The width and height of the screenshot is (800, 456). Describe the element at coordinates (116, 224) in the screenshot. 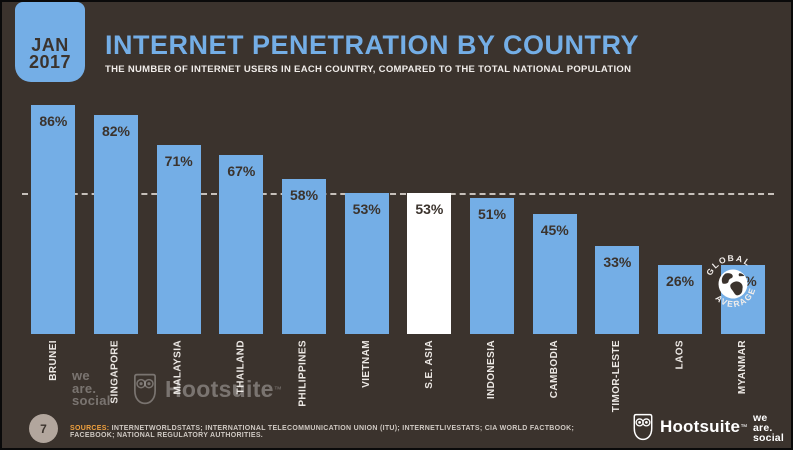

I see `bar-singapore: 82%` at that location.